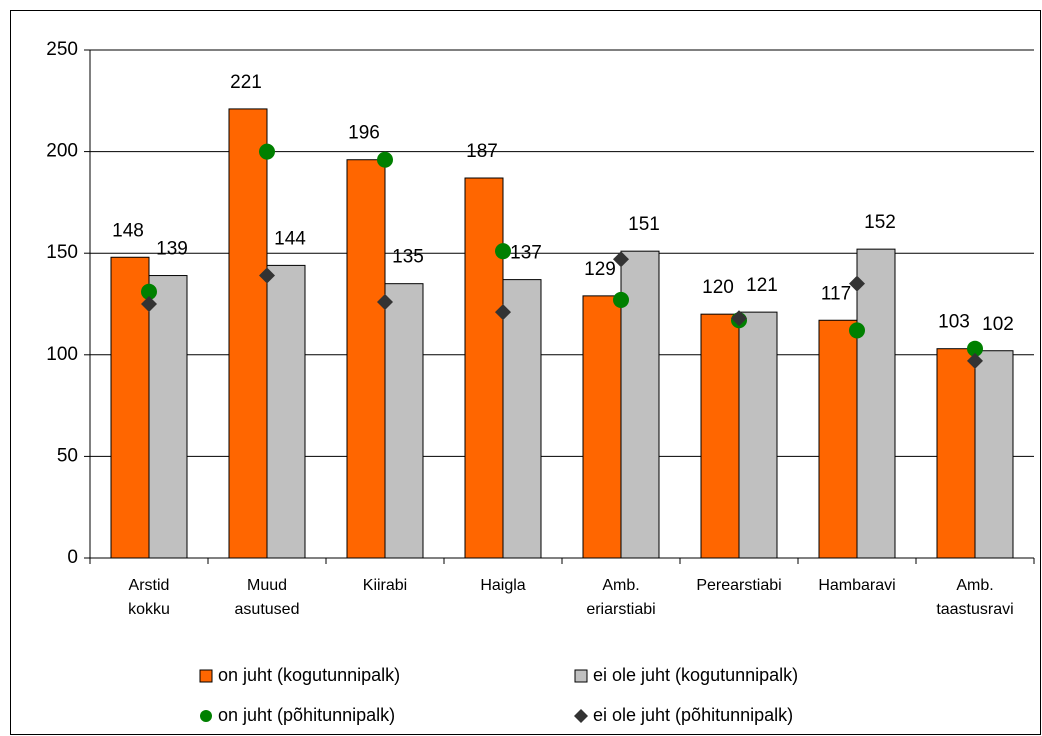 The width and height of the screenshot is (1042, 736). Describe the element at coordinates (149, 597) in the screenshot. I see `x-tick-label: Arstid kokku` at that location.